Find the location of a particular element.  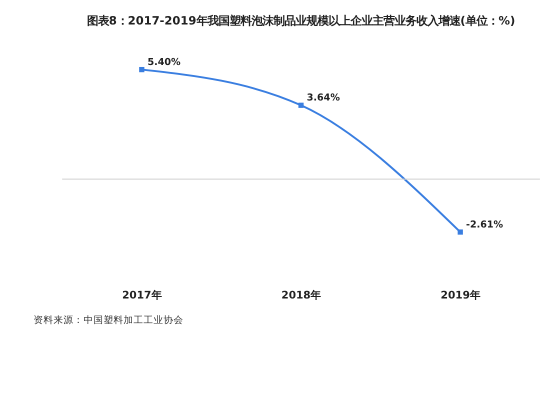

x-tick-label: 2019年 is located at coordinates (460, 295).